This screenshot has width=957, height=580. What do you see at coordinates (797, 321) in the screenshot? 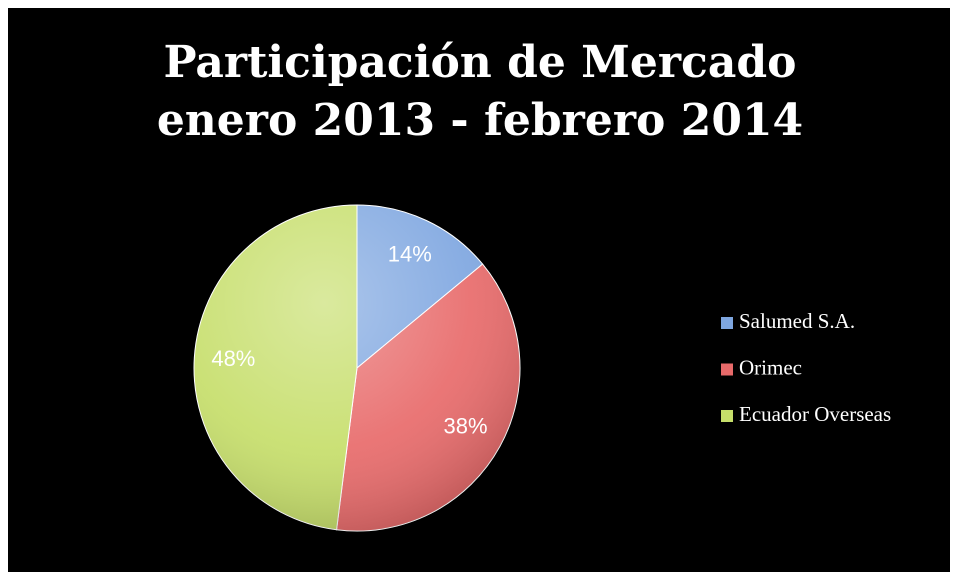
I see `legend-label: Salumed S.A.` at bounding box center [797, 321].